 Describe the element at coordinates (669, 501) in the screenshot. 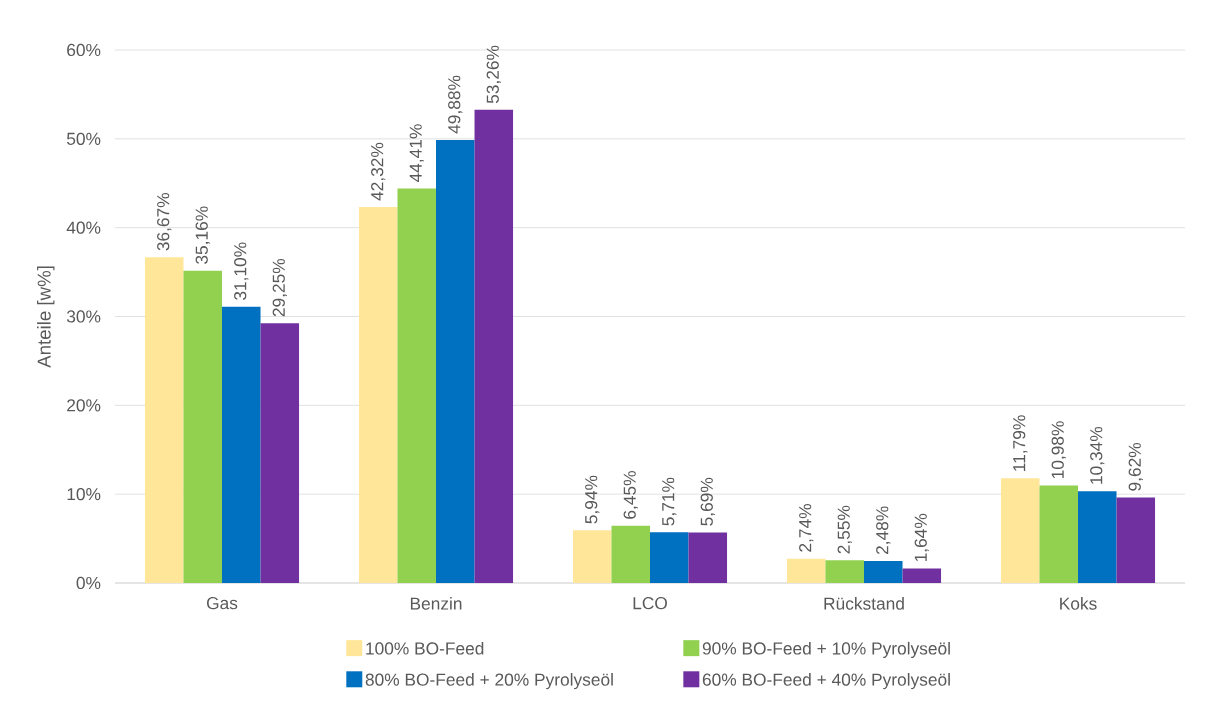

I see `data-label: 5,71%` at that location.